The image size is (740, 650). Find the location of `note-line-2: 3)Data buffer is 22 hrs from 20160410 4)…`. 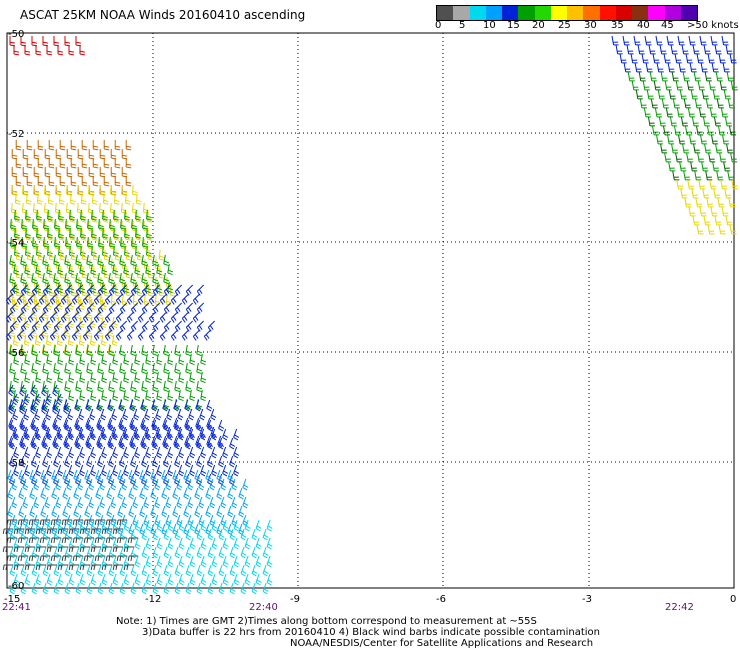

note-line-2: 3)Data buffer is 22 hrs from 20160410 4)… is located at coordinates (371, 632).